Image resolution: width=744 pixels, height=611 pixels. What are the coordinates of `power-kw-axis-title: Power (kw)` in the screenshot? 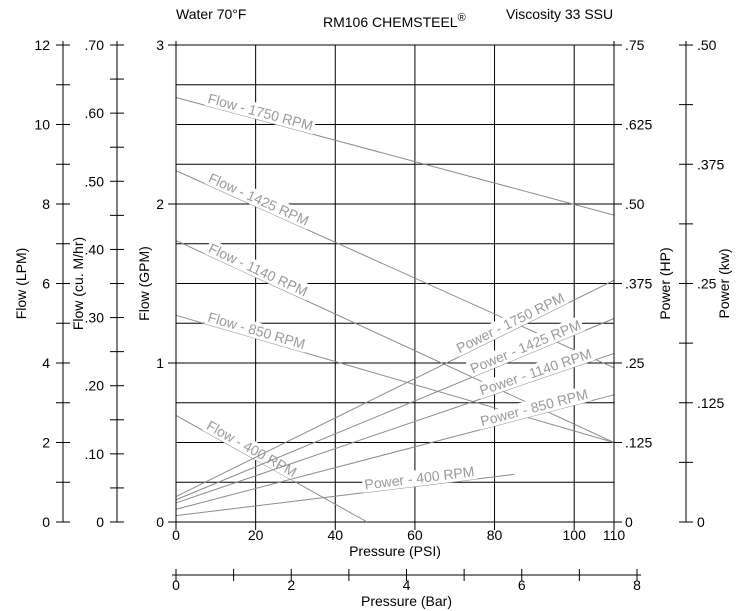 It's located at (724, 283).